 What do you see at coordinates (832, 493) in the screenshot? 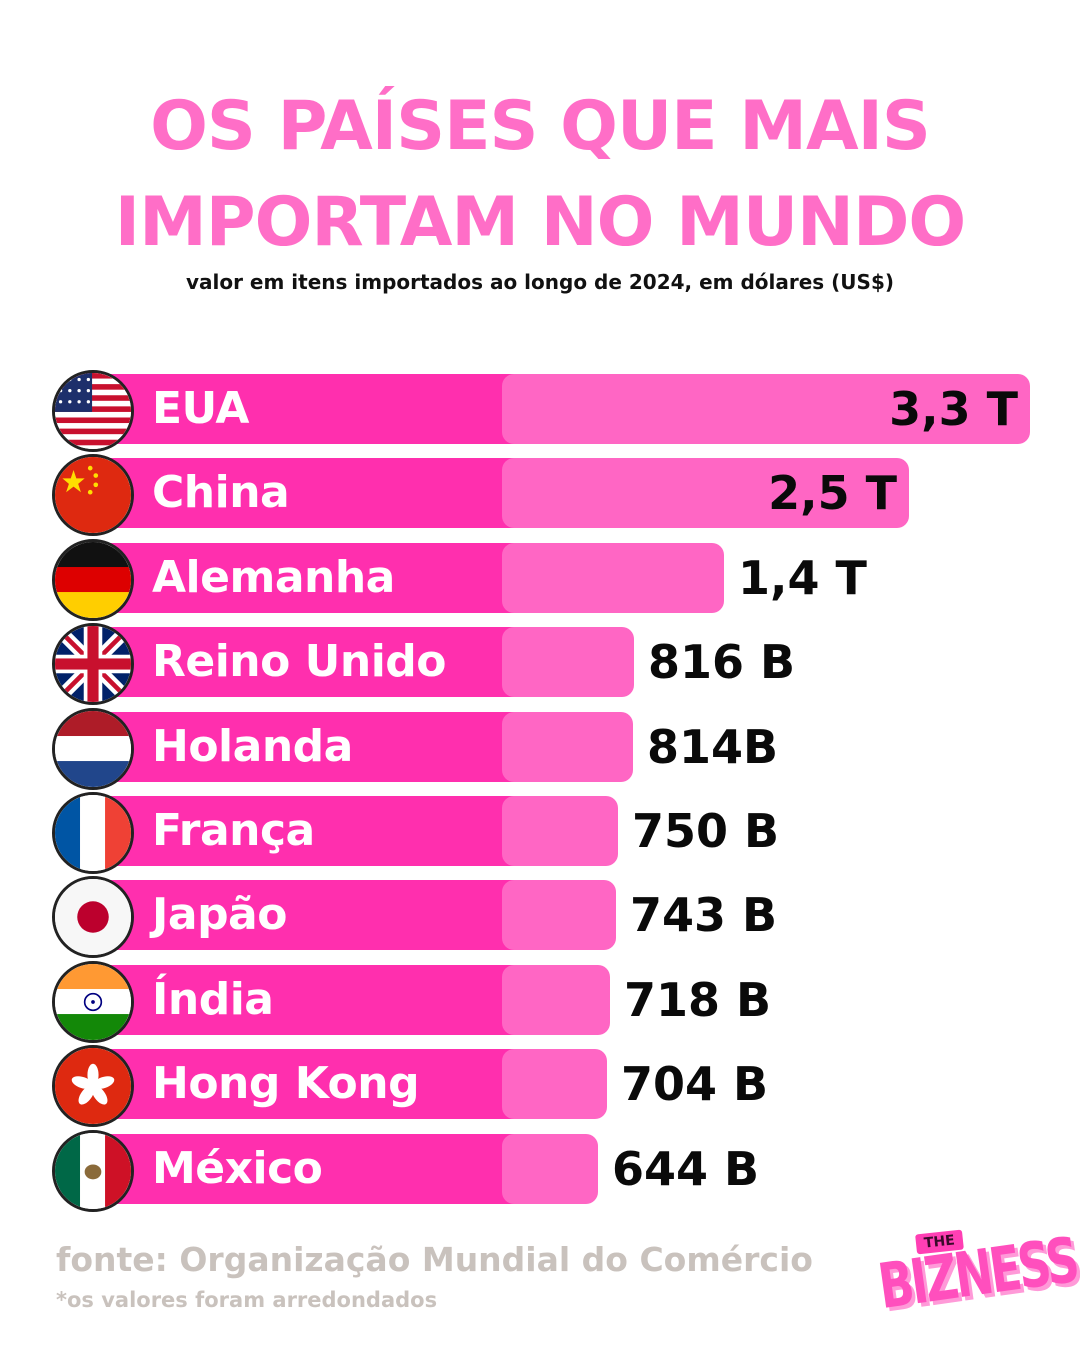
I see `value-label: 2,5 T` at bounding box center [832, 493].